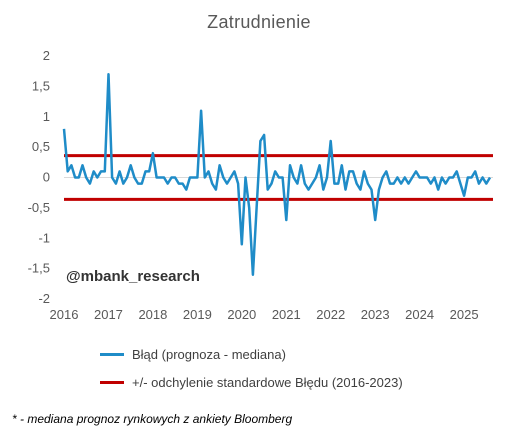 The height and width of the screenshot is (437, 518). Describe the element at coordinates (44, 298) in the screenshot. I see `y-tick-label: -2` at that location.